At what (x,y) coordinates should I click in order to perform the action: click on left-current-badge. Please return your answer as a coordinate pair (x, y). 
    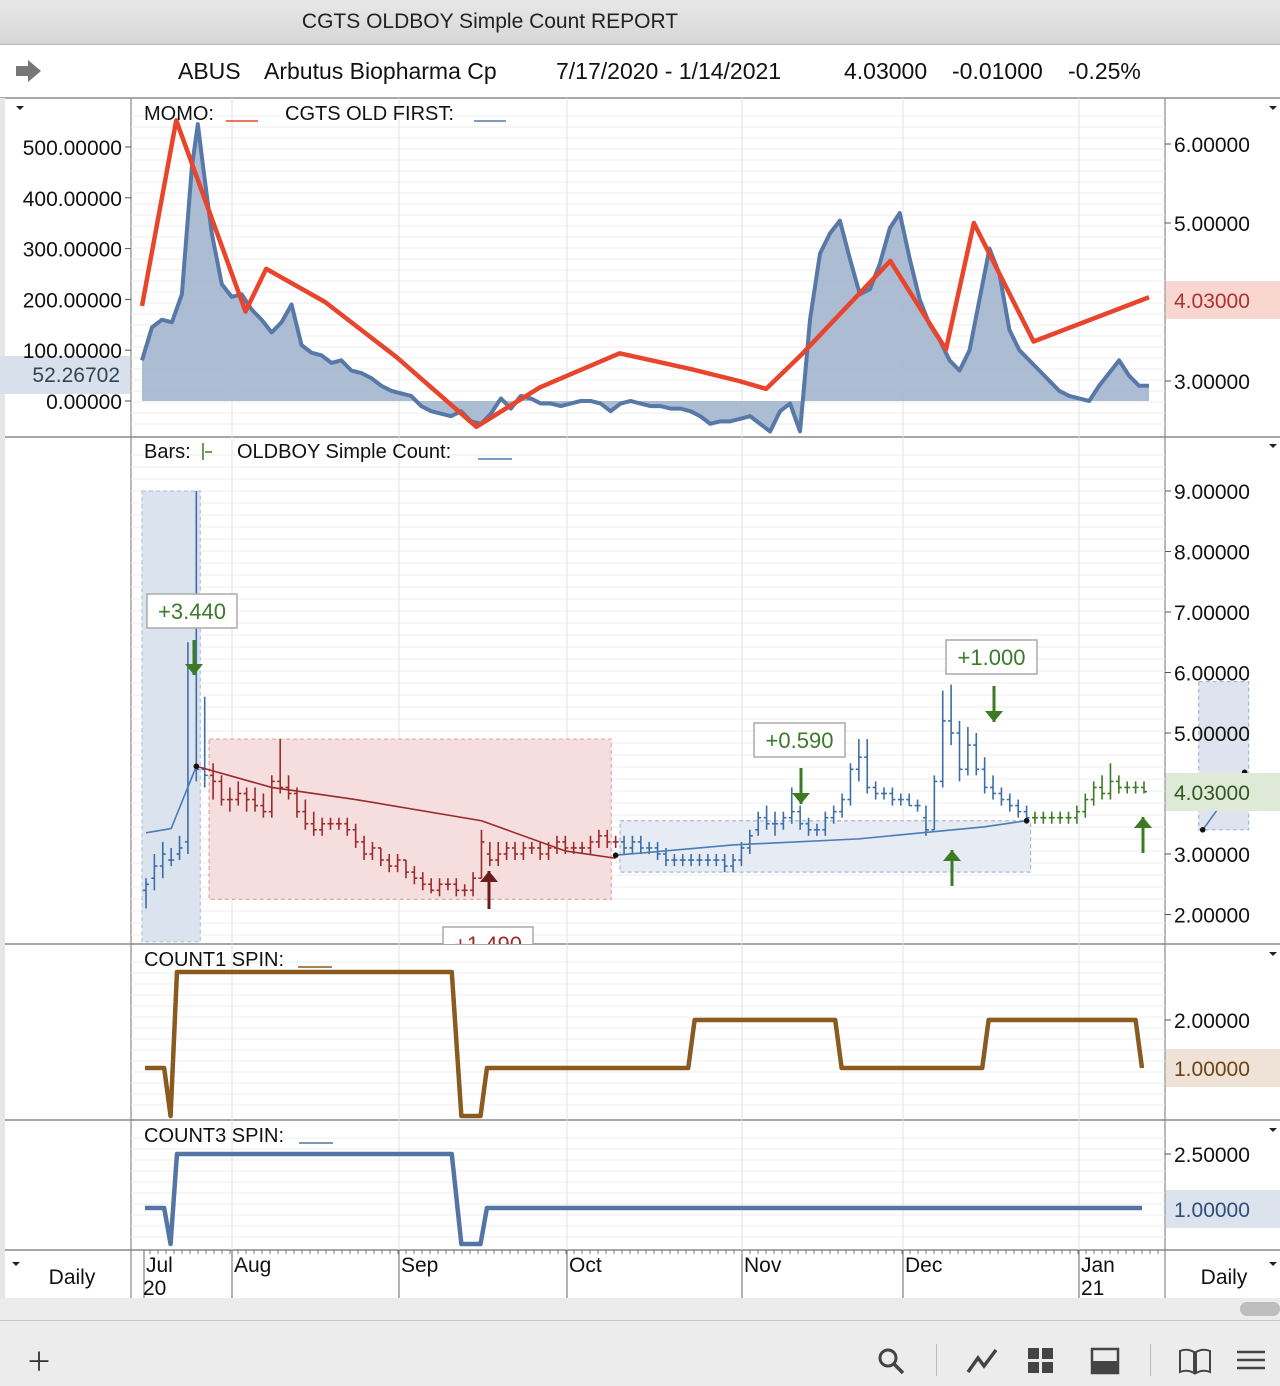
    Looking at the image, I should click on (65, 375).